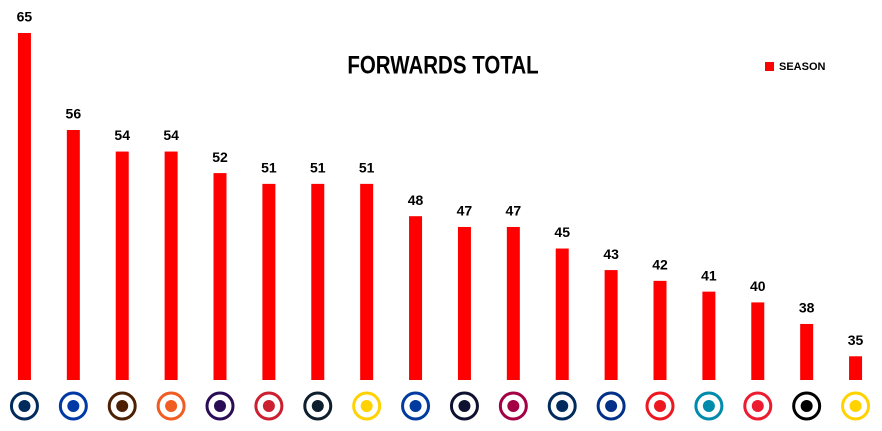 This screenshot has width=882, height=431. I want to click on legend-swatch, so click(769, 66).